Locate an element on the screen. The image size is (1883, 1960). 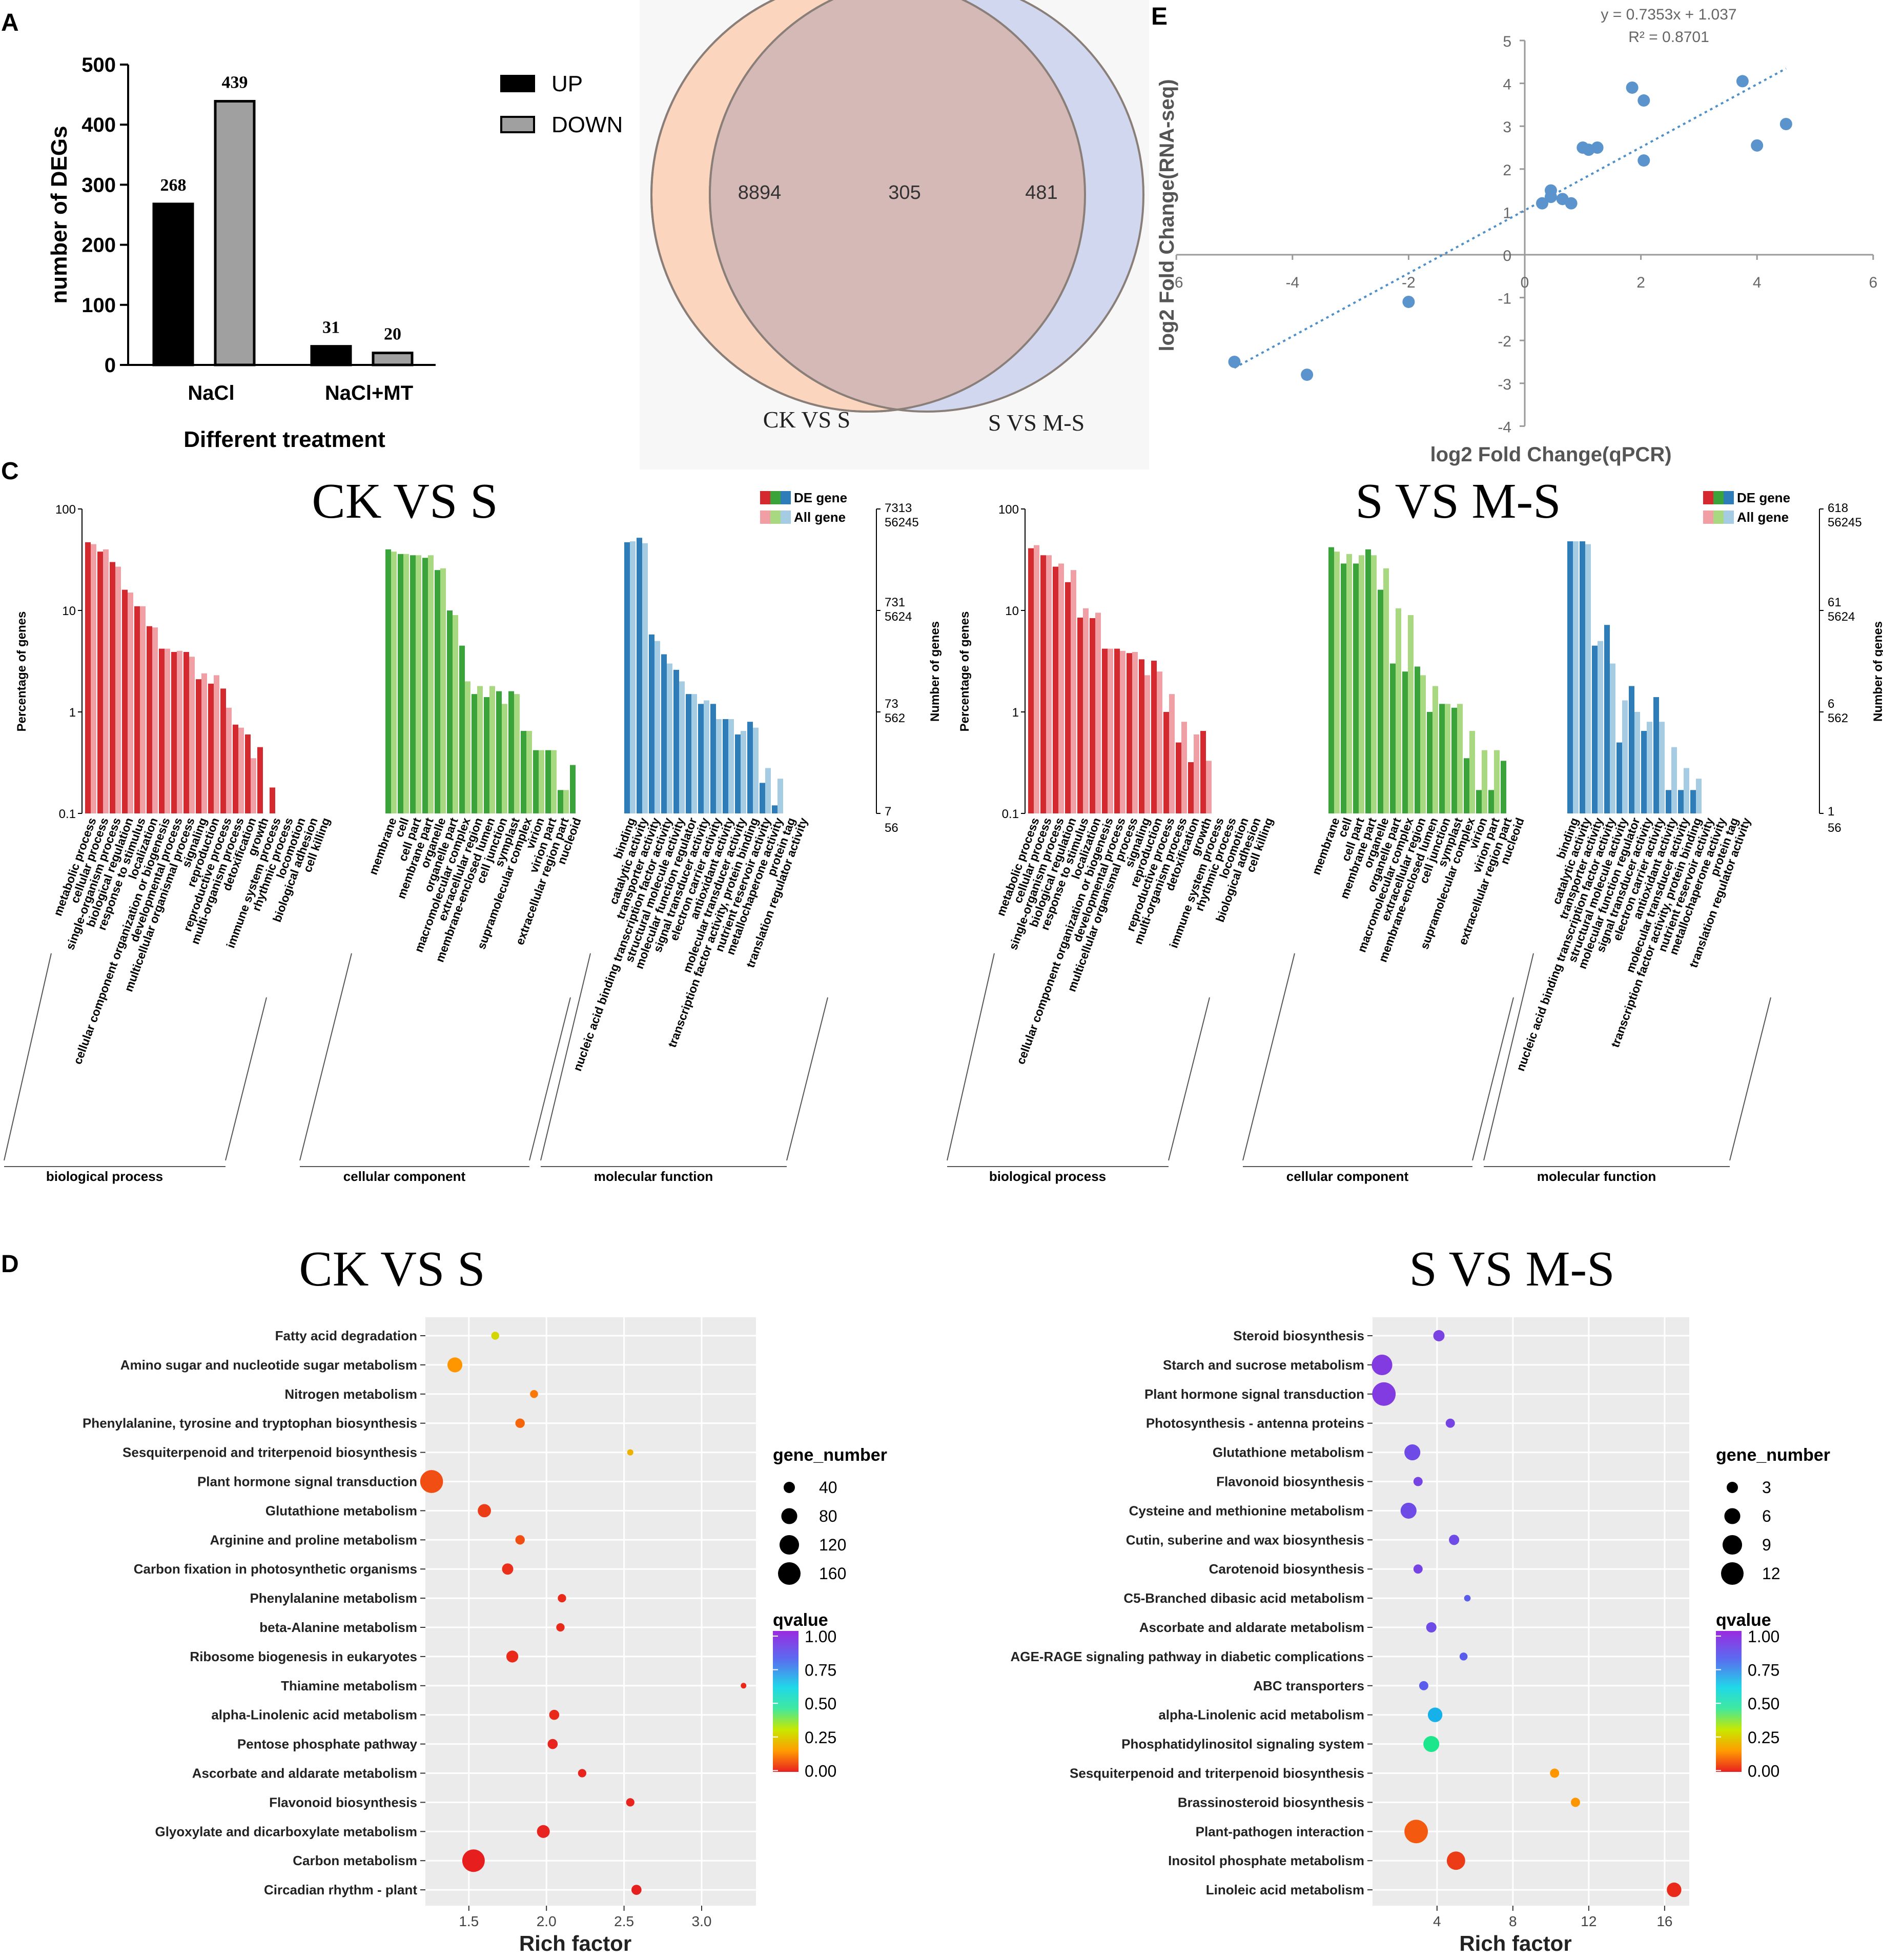
pathway-label: Starch and sucrose metabolism is located at coordinates (1263, 1365).